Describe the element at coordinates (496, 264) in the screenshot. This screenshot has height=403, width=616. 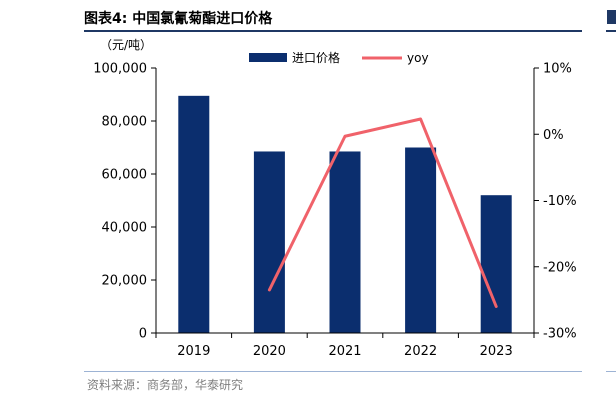
I see `bar-2023` at that location.